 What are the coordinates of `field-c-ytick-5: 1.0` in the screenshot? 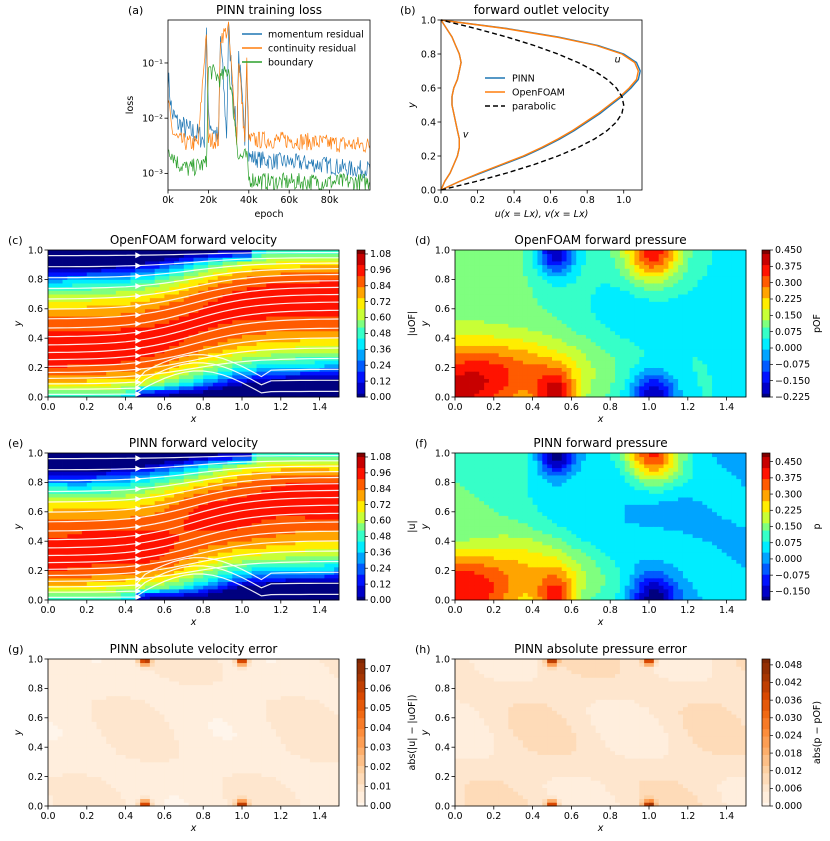 It's located at (35, 250).